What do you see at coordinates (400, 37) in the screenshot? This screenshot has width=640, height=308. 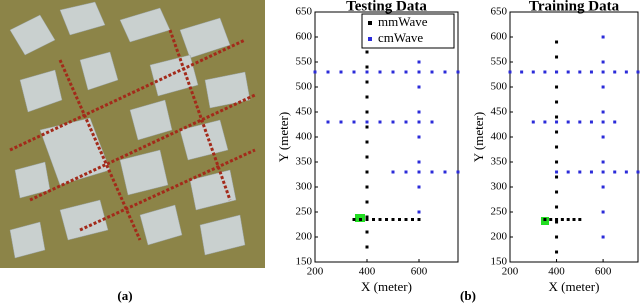 I see `legend-label: cmWave` at bounding box center [400, 37].